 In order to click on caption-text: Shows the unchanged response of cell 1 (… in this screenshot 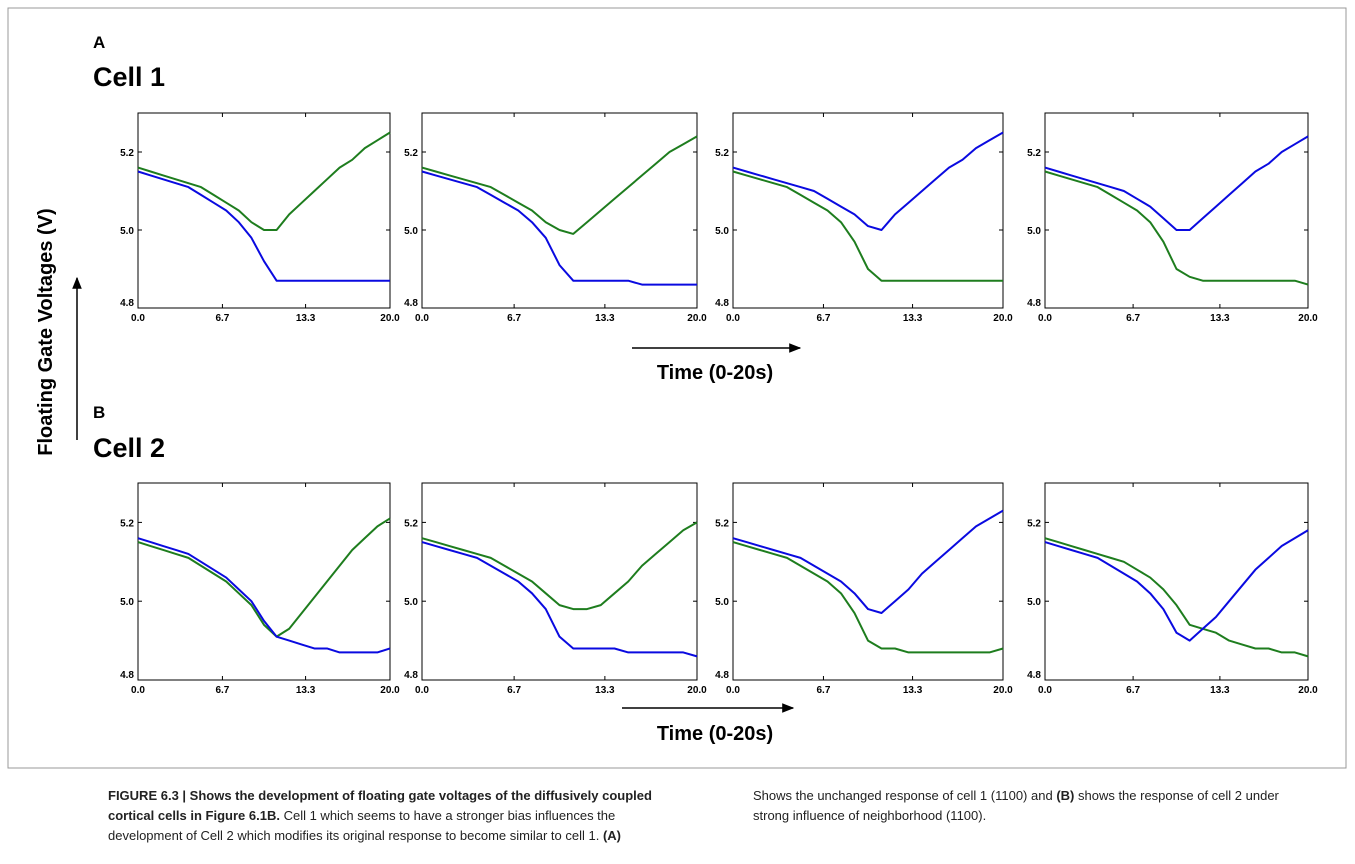, I will do `click(903, 795)`.